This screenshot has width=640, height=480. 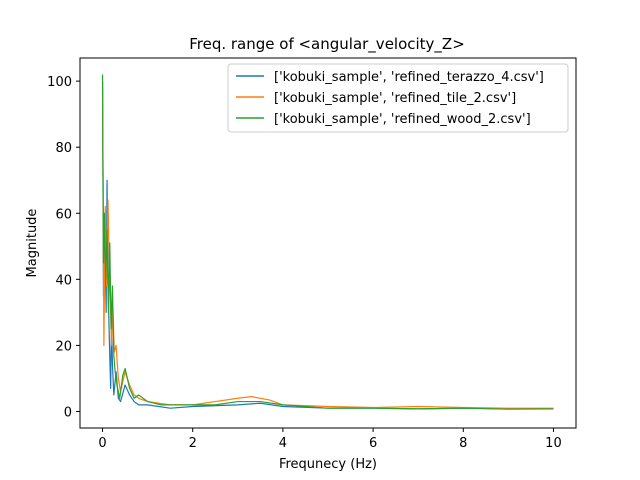 What do you see at coordinates (283, 443) in the screenshot?
I see `x-tick-label: 4` at bounding box center [283, 443].